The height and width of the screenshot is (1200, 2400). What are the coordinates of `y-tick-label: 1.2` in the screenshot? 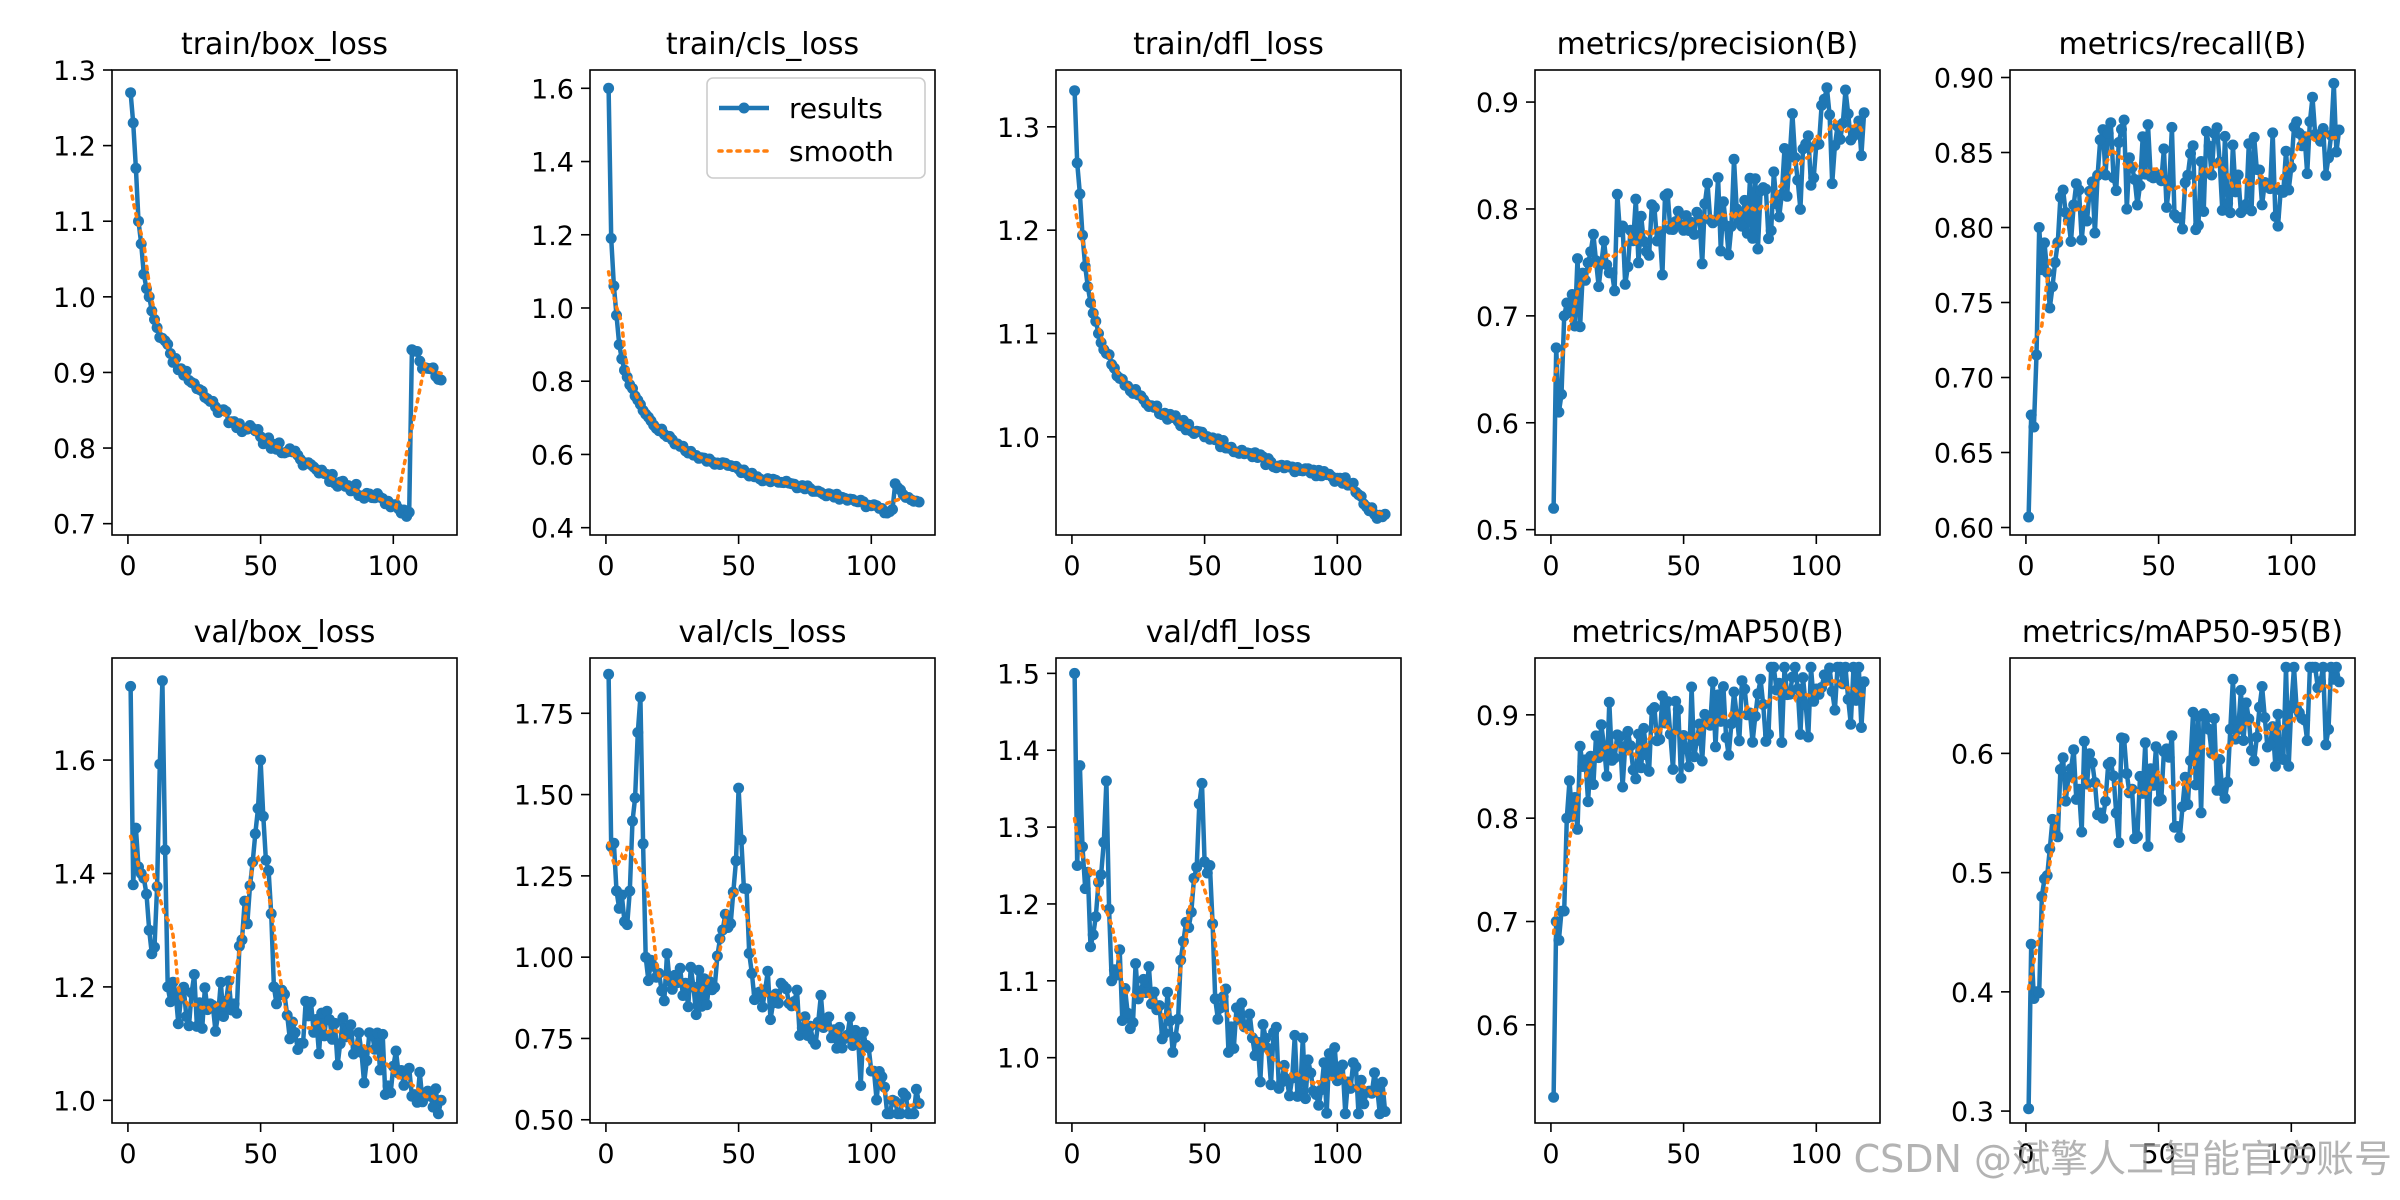 It's located at (1018, 231).